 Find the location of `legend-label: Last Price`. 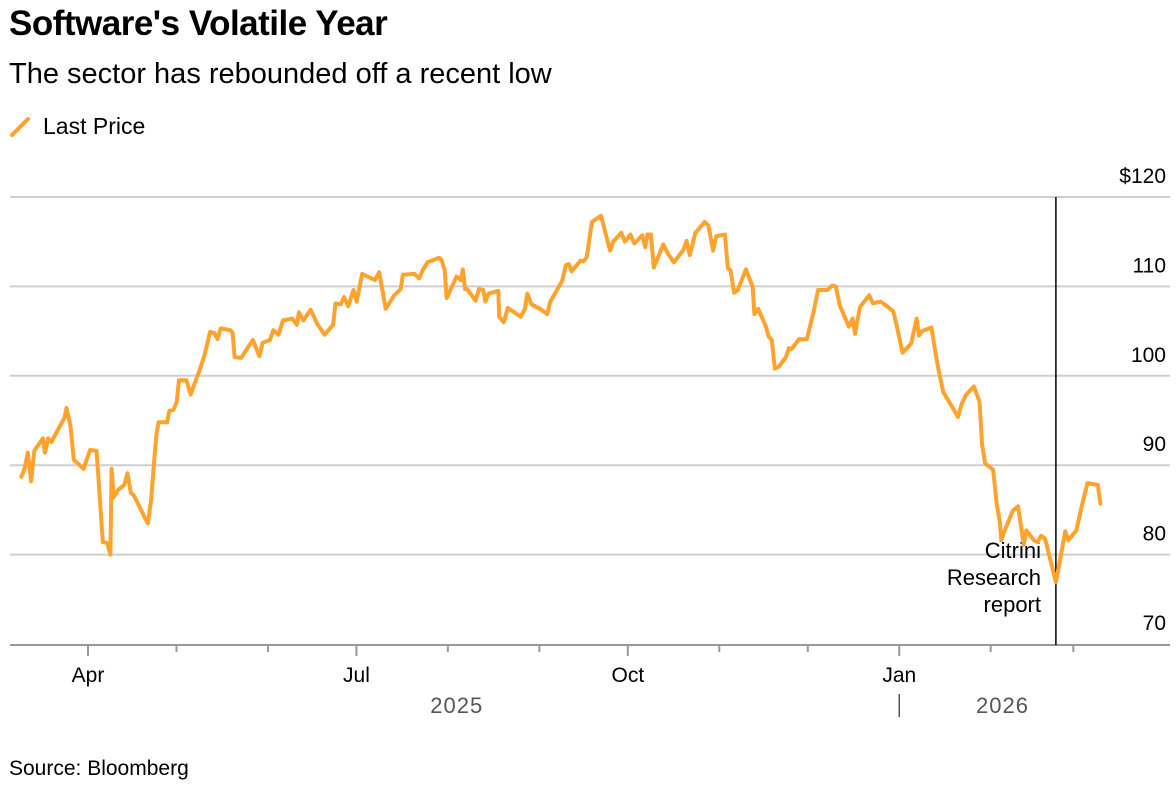

legend-label: Last Price is located at coordinates (94, 126).